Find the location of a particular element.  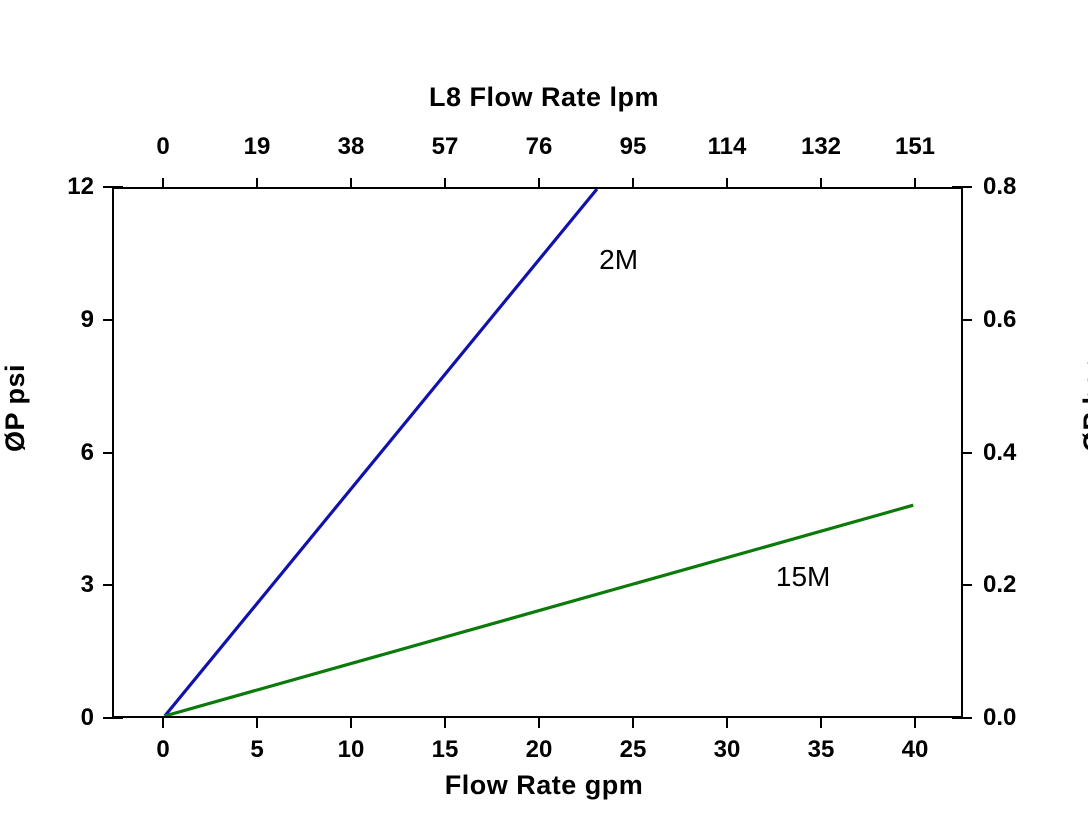

left-axis-tick-label: 3 is located at coordinates (87, 585).